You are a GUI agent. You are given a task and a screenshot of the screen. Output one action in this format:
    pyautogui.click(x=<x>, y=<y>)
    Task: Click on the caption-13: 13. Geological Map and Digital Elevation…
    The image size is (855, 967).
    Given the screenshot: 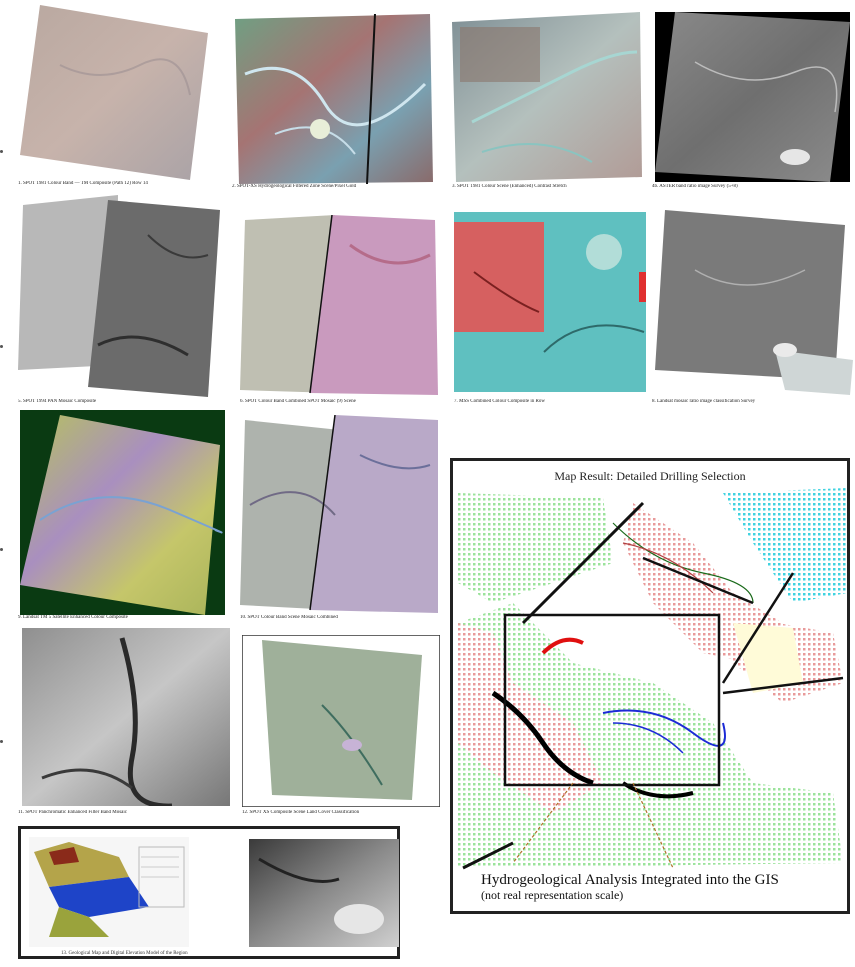 What is the action you would take?
    pyautogui.click(x=124, y=953)
    